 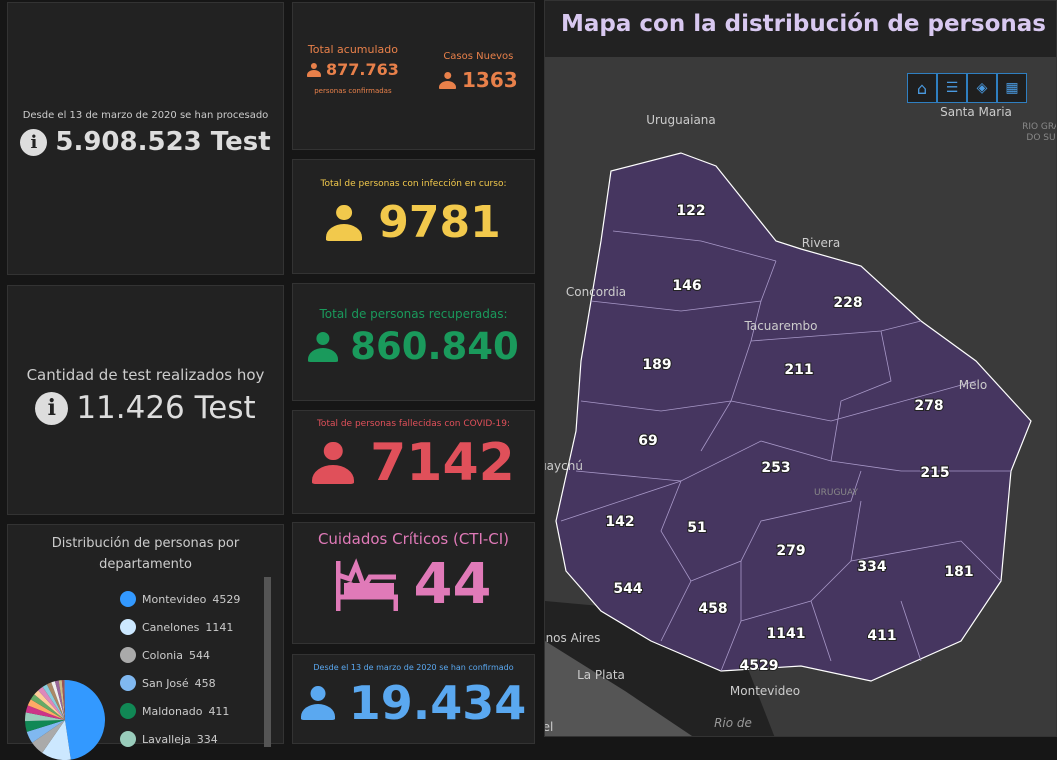 I want to click on department-count: 51, so click(x=696, y=528).